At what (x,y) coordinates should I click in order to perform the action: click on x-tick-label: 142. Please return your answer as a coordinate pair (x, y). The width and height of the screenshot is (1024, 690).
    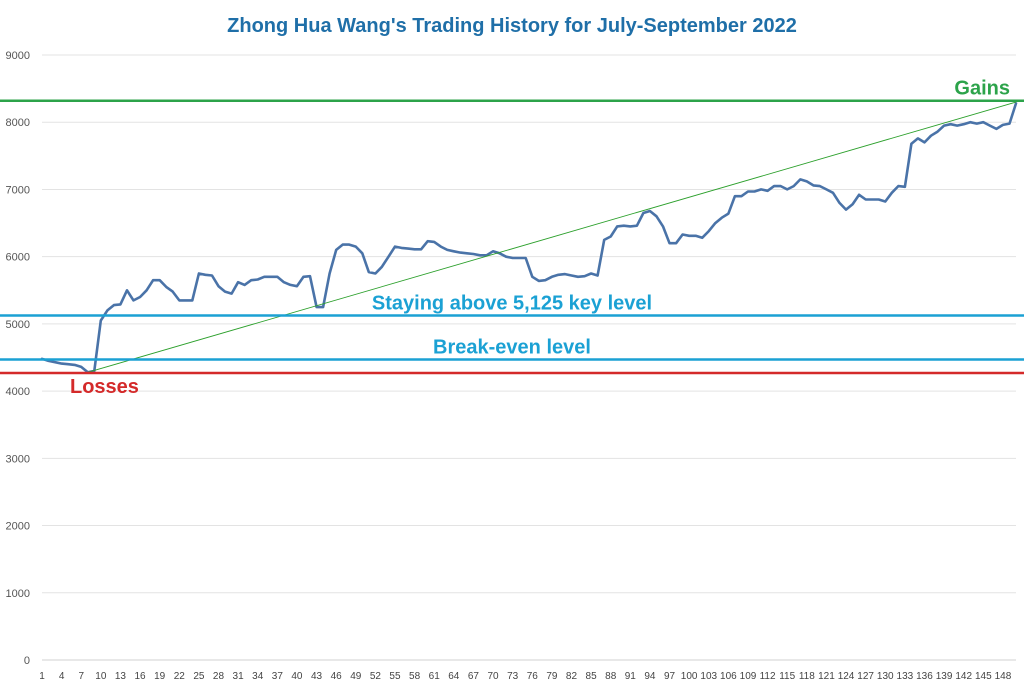
    Looking at the image, I should click on (963, 676).